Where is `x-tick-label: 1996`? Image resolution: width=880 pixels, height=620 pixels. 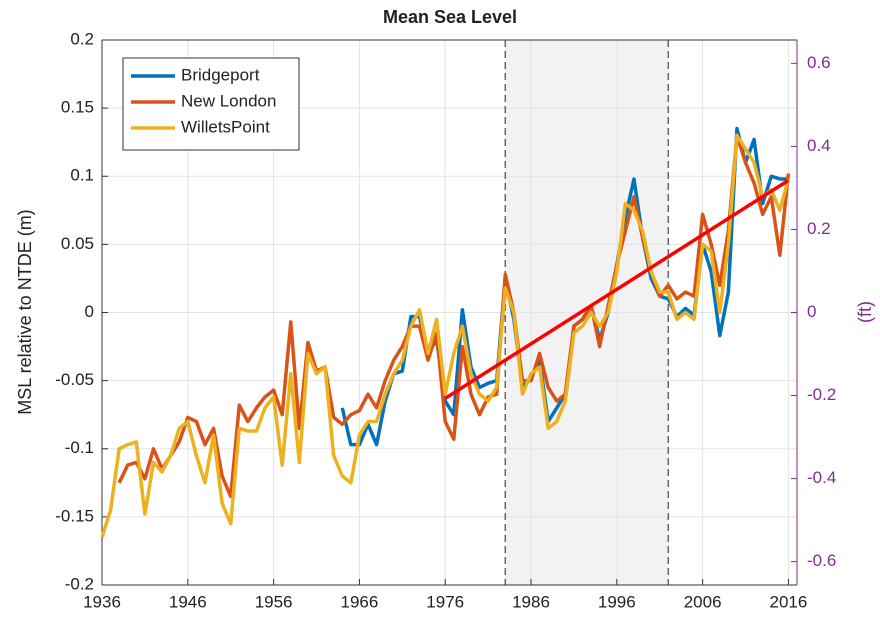 x-tick-label: 1996 is located at coordinates (617, 601).